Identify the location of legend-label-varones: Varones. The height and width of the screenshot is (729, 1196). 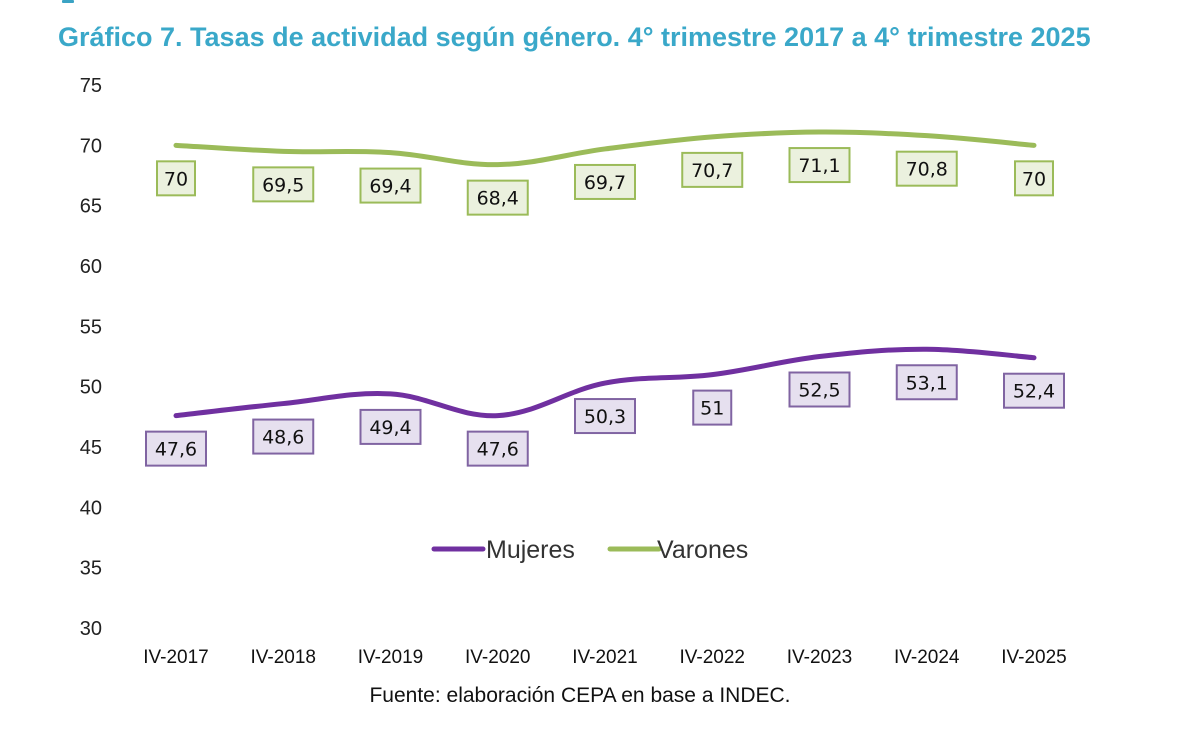
(702, 550).